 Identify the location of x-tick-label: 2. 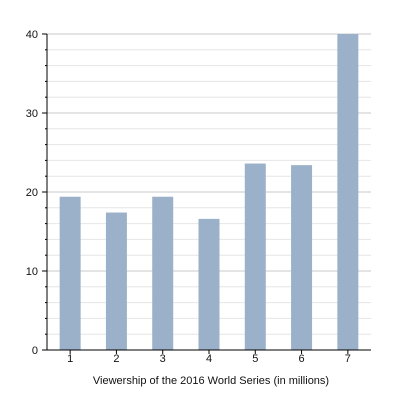
(116, 359).